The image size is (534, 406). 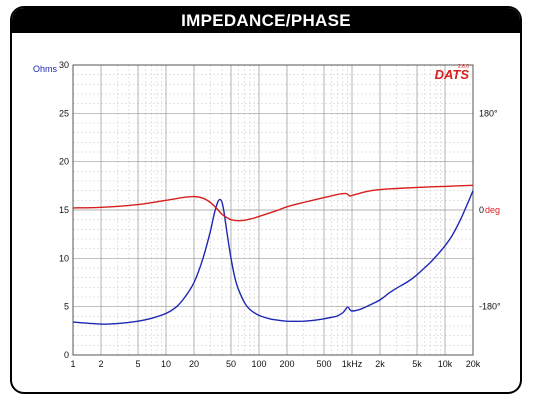 What do you see at coordinates (64, 162) in the screenshot?
I see `y-tick-label: 20` at bounding box center [64, 162].